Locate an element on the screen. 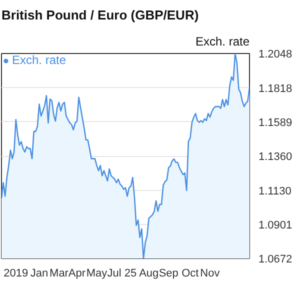 This screenshot has width=295, height=288. x-tick-label: Aug is located at coordinates (149, 274).